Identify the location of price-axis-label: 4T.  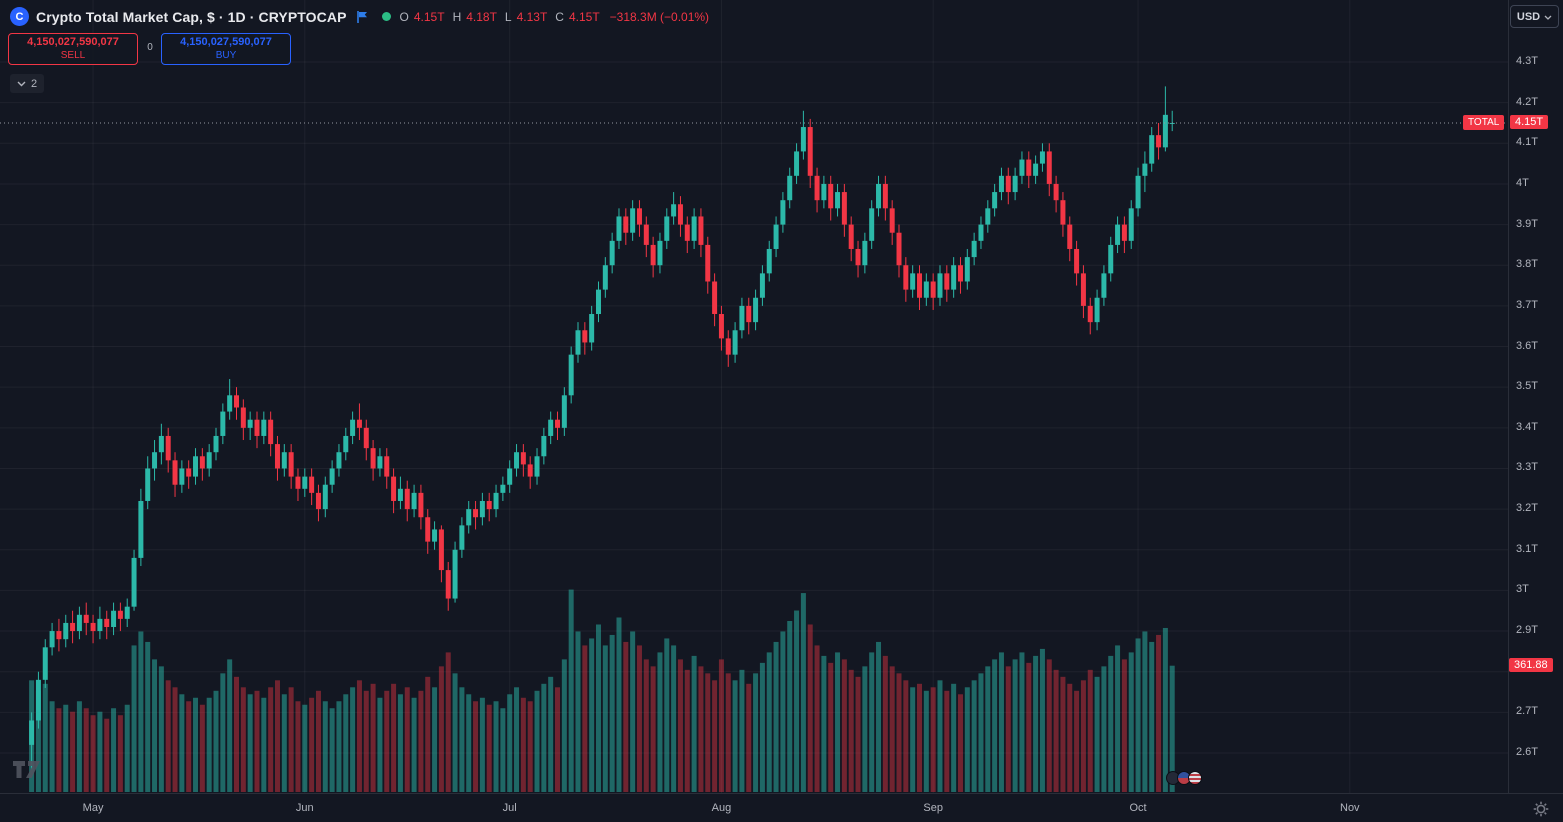
(1522, 182).